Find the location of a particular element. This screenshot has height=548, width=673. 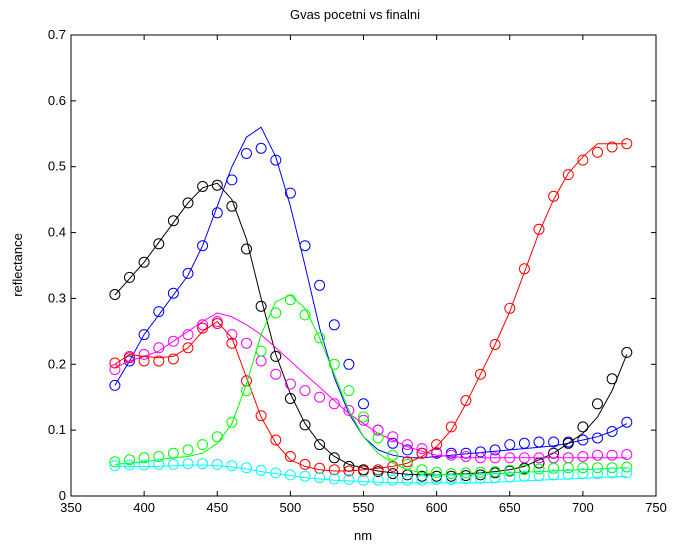

x-tick-label: 600 is located at coordinates (437, 507).